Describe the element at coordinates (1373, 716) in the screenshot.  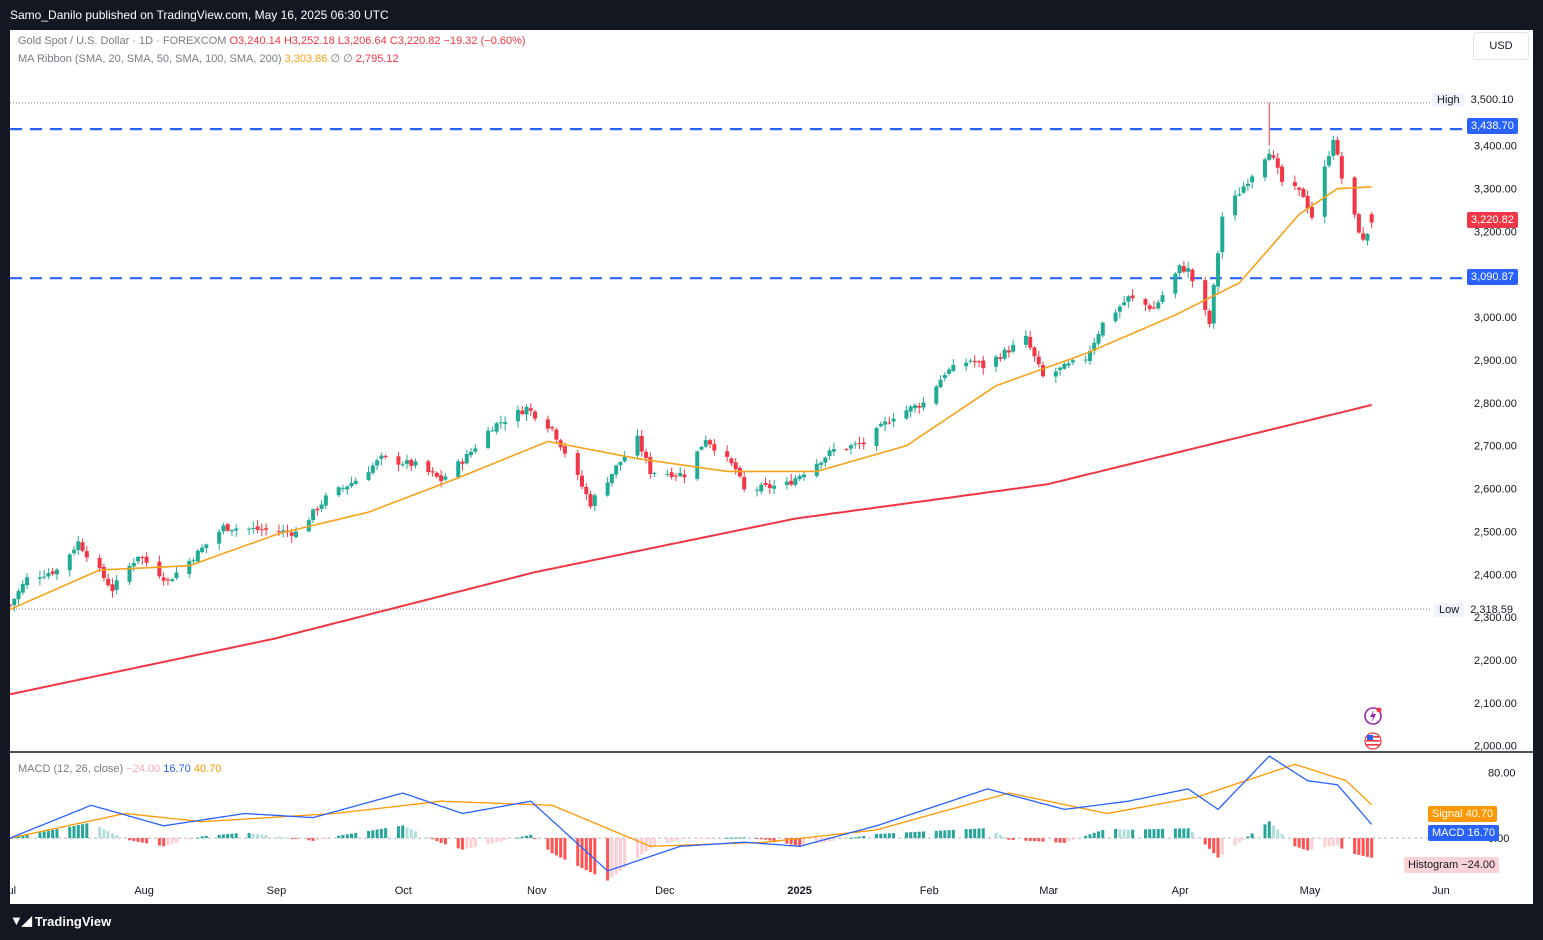
I see `lightning-icon` at that location.